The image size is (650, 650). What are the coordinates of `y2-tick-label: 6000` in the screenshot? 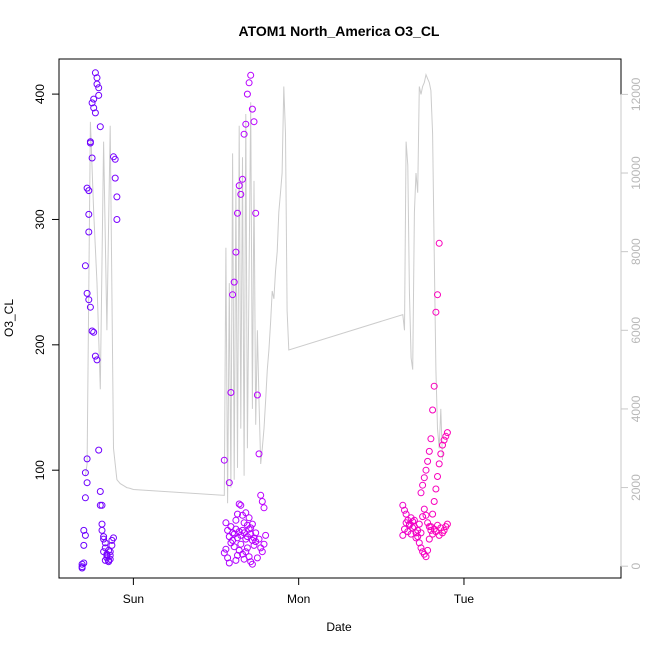 It's located at (636, 330).